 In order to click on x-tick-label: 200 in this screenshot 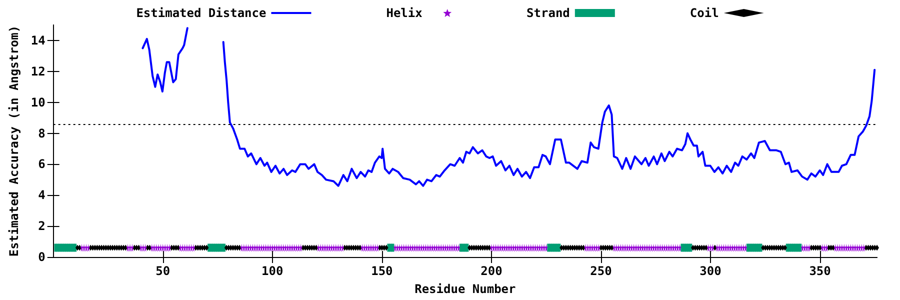, I will do `click(491, 271)`.